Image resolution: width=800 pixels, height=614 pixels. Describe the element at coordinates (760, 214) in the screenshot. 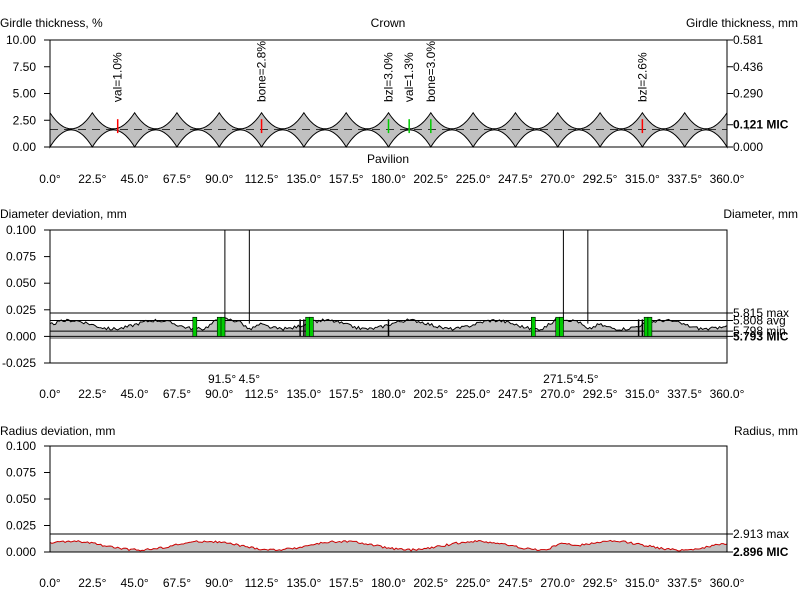

I see `right-axis-title: Diameter, mm` at that location.